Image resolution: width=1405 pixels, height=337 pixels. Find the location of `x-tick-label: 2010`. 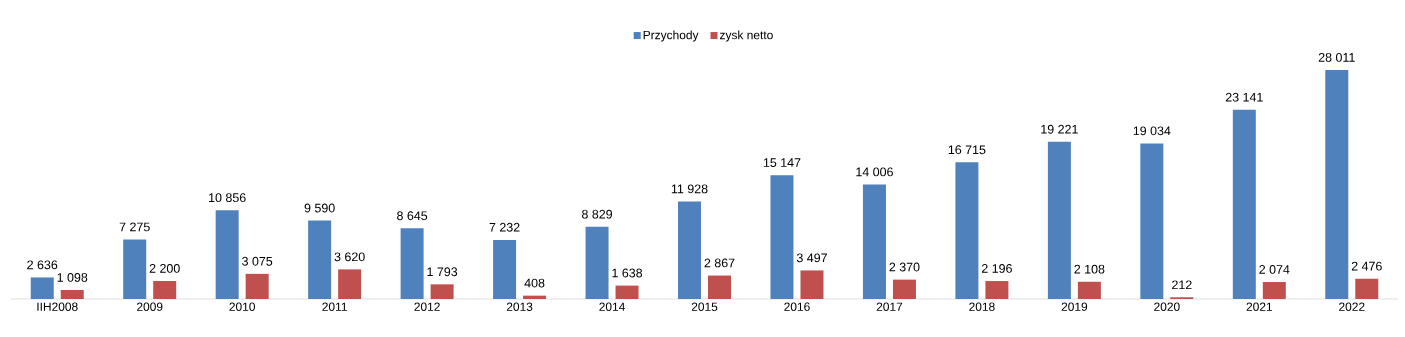

x-tick-label: 2010 is located at coordinates (242, 306).